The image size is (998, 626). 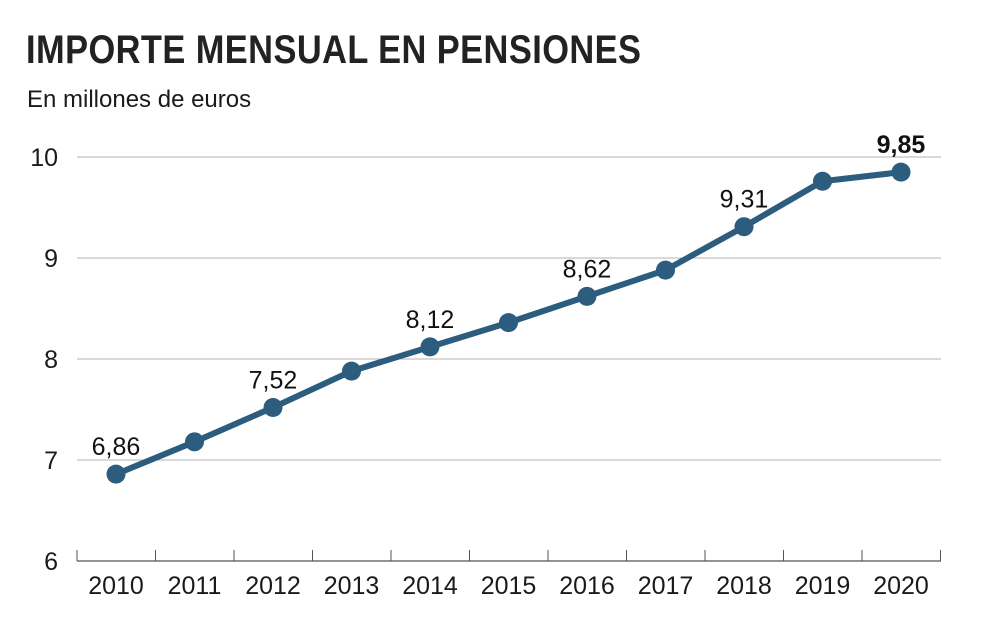 I want to click on x-tick-label-2011: 2011, so click(x=195, y=586).